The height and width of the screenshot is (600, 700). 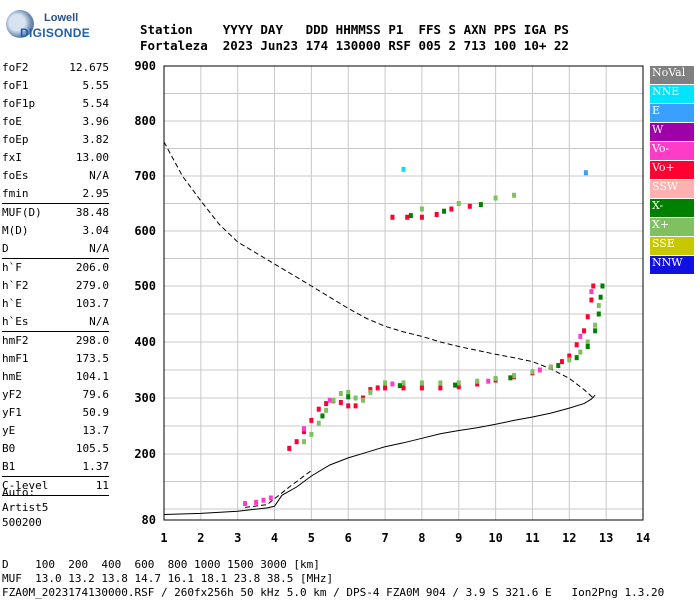 I want to click on polarization-legend: NoVal NNE E W Vo- Vo+ SSW X- X+ SSE NNW, so click(x=672, y=170).